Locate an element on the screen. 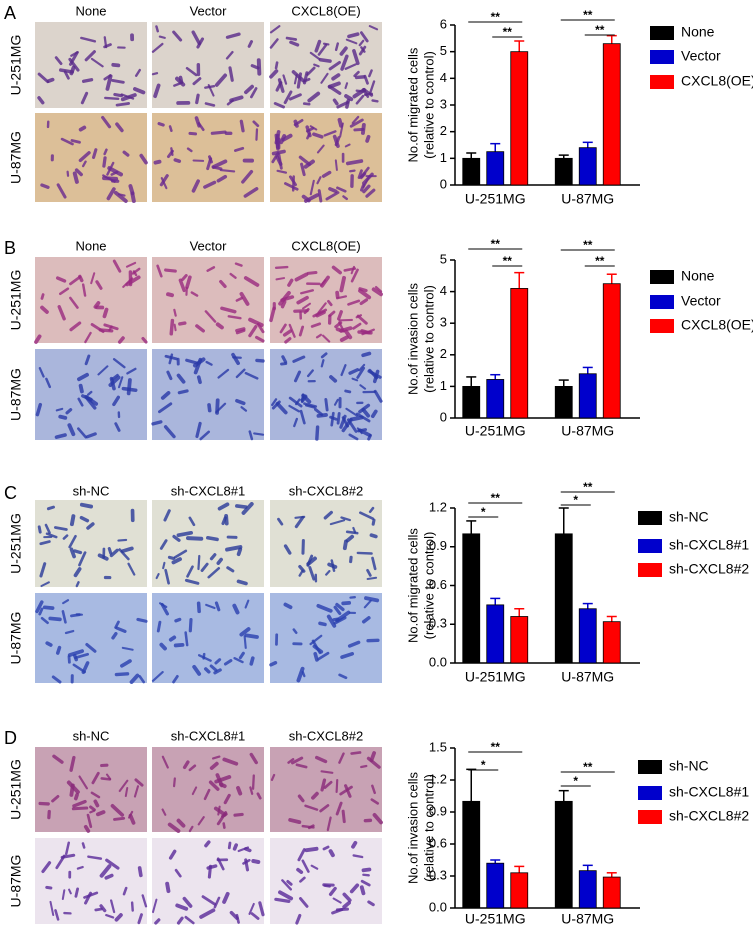  bar is located at coordinates (471, 402).